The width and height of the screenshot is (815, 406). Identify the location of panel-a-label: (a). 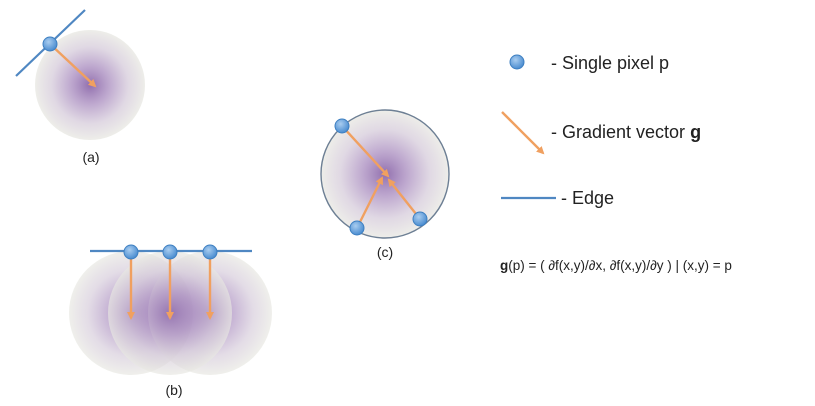
(90, 157).